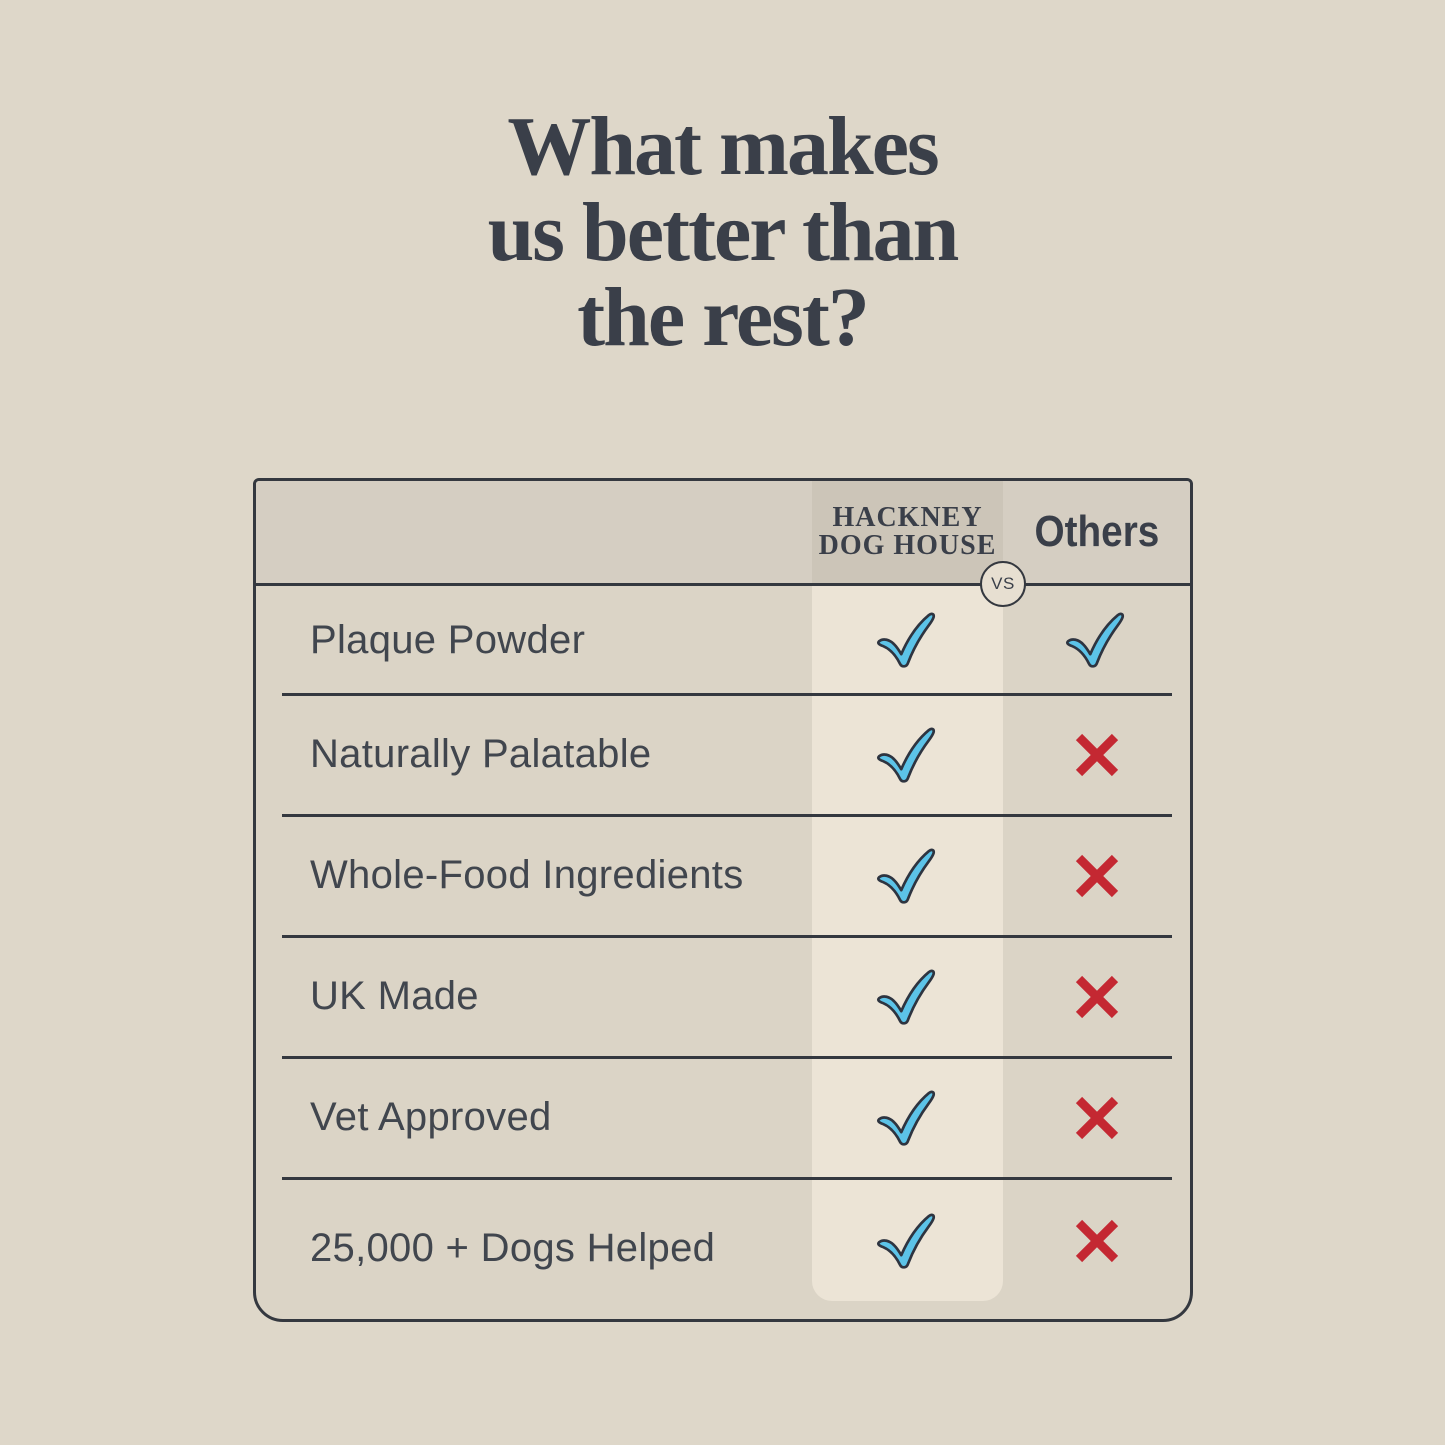  I want to click on header-brand-cell: HACKNEY DOG HOUSE, so click(907, 532).